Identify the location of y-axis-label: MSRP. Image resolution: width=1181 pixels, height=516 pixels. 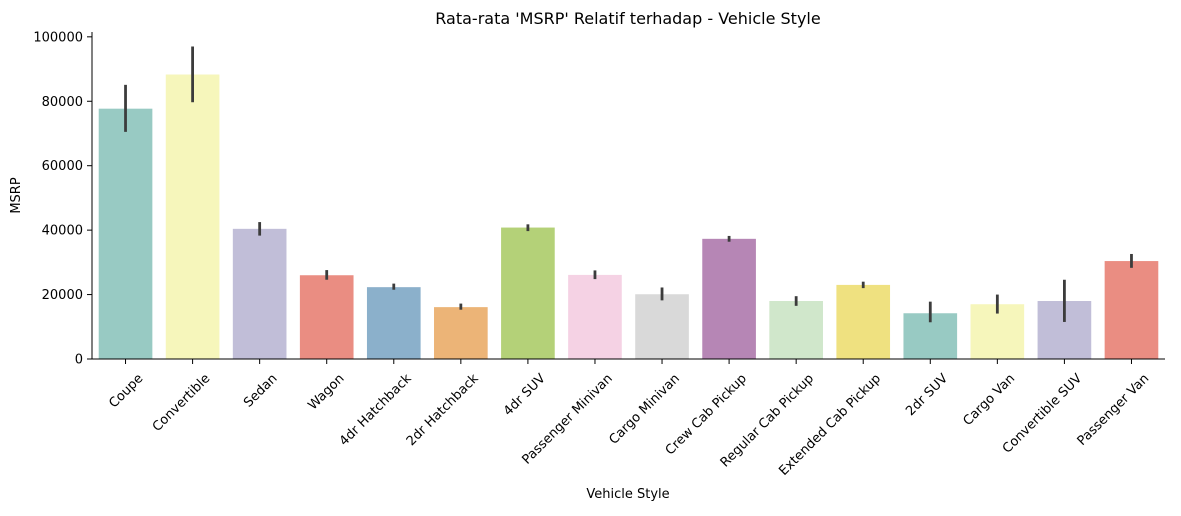
(16, 195).